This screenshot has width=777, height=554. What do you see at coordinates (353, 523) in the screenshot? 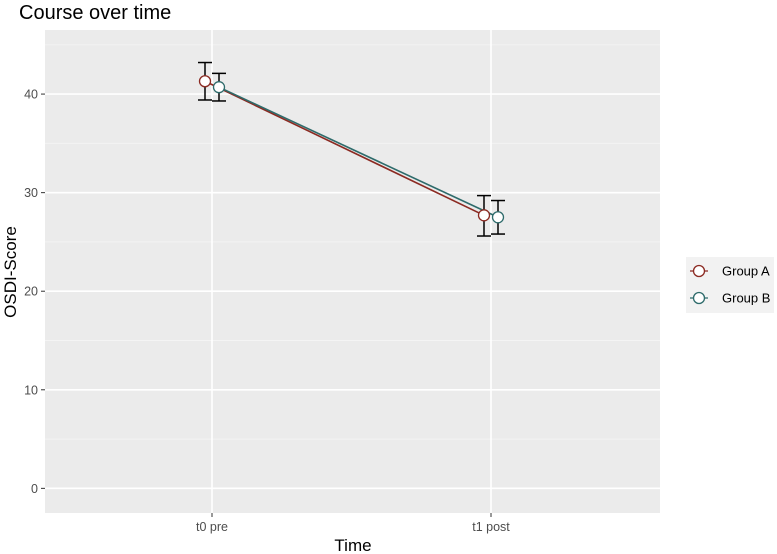
I see `x-axis: t0 pre t1 post` at bounding box center [353, 523].